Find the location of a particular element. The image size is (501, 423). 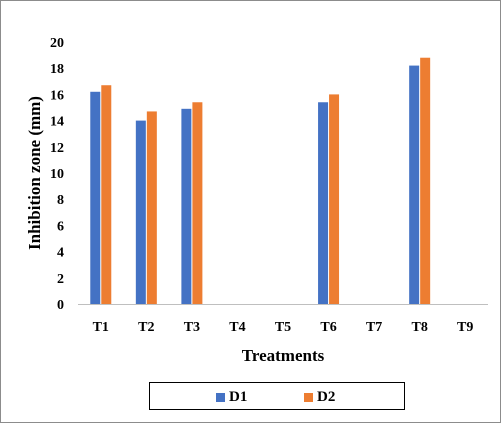

x-axis-title: Treatments is located at coordinates (283, 355).